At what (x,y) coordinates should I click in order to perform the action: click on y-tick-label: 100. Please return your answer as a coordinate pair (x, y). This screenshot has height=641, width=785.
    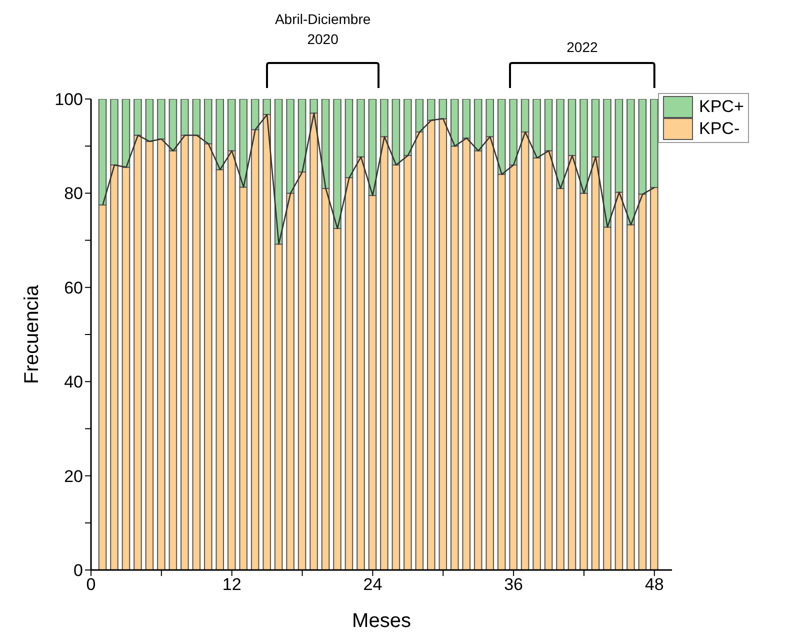
    Looking at the image, I should click on (68, 100).